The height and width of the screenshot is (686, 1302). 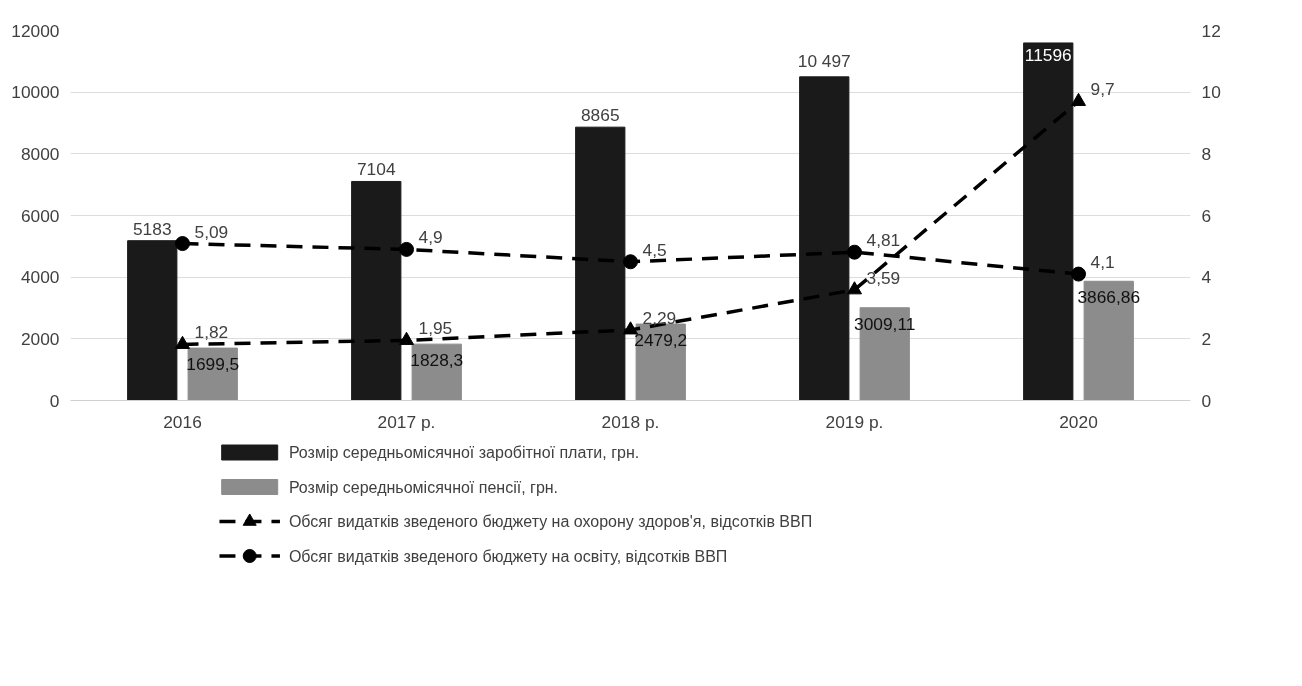 What do you see at coordinates (1206, 215) in the screenshot?
I see `y2-tick-label: 6` at bounding box center [1206, 215].